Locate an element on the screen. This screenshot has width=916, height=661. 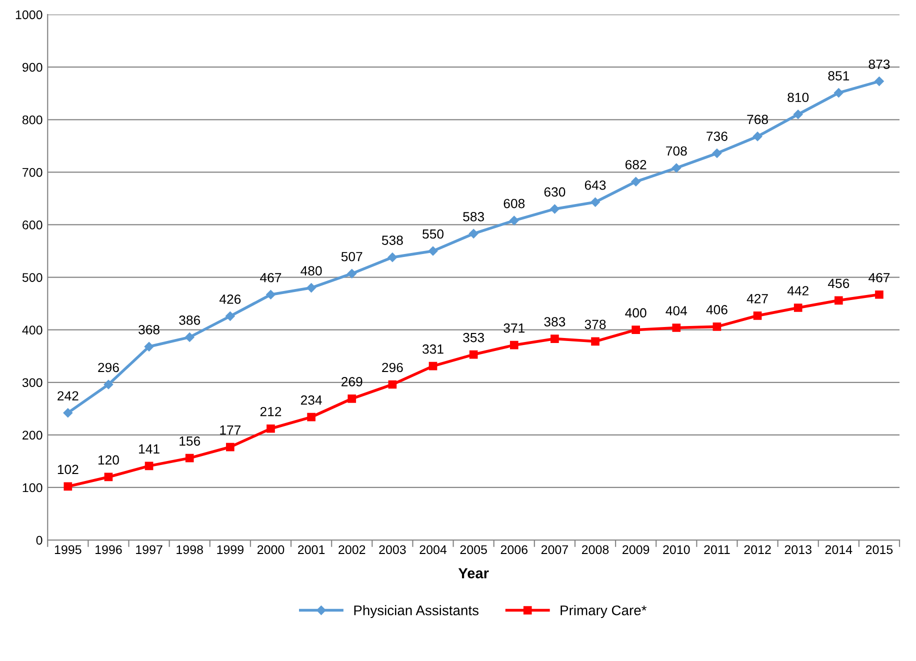
data-label: 269 is located at coordinates (352, 381).